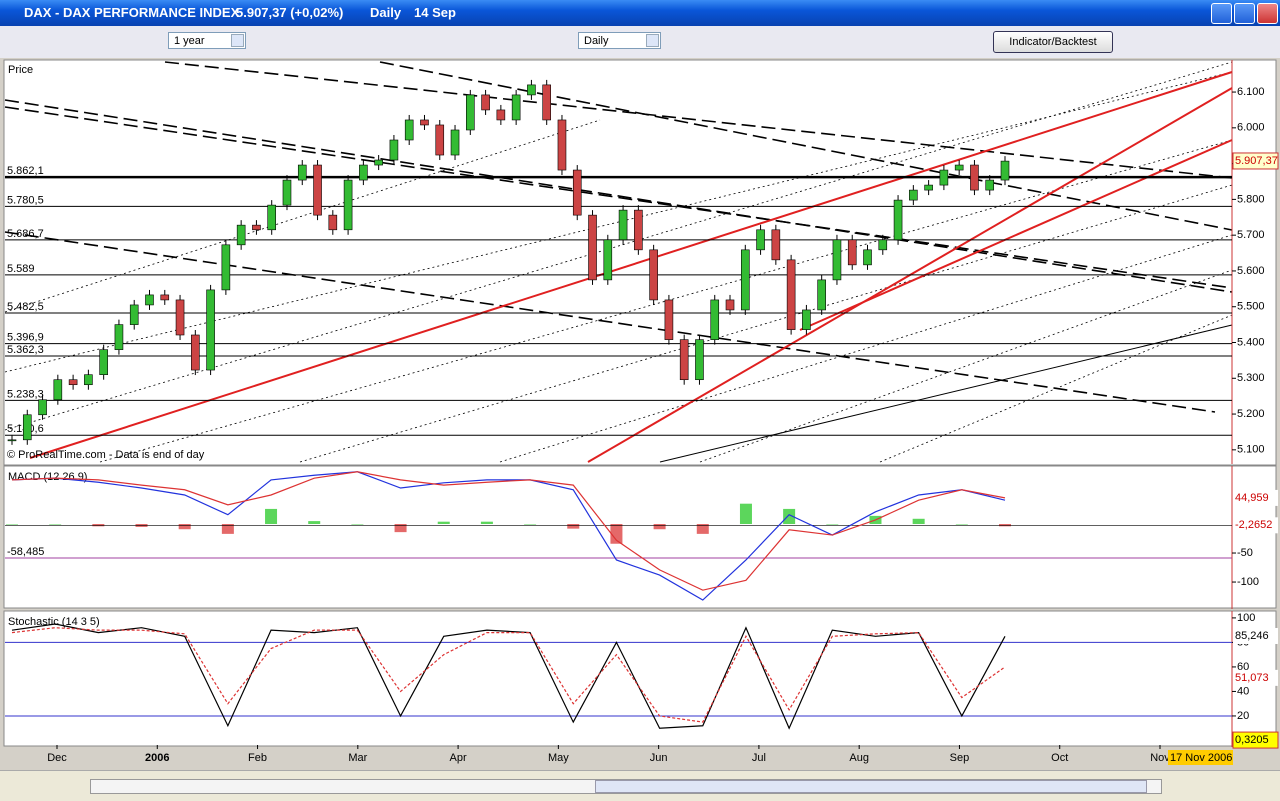 Image resolution: width=1280 pixels, height=801 pixels. Describe the element at coordinates (25, 350) in the screenshot. I see `level-label: 5.362,3` at that location.